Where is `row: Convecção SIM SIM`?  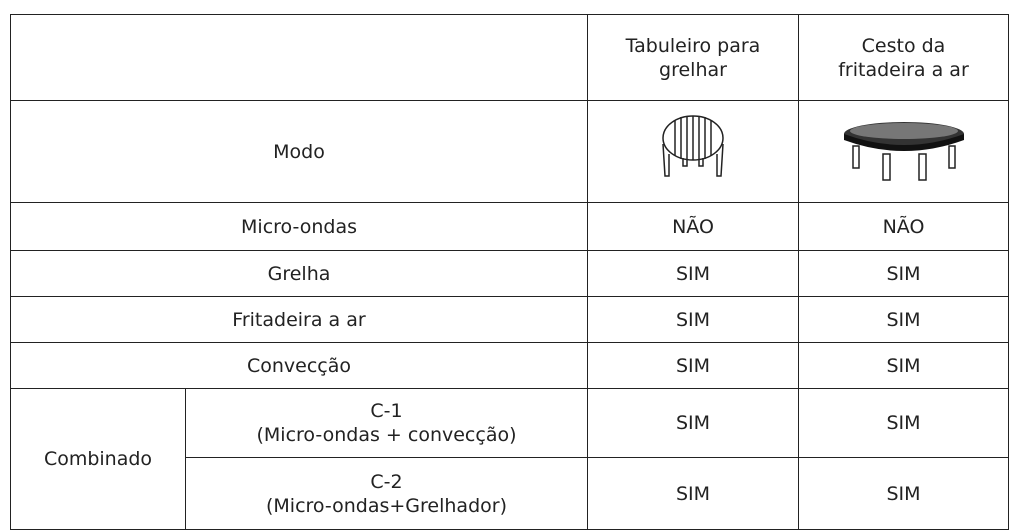
row: Convecção SIM SIM is located at coordinates (509, 365).